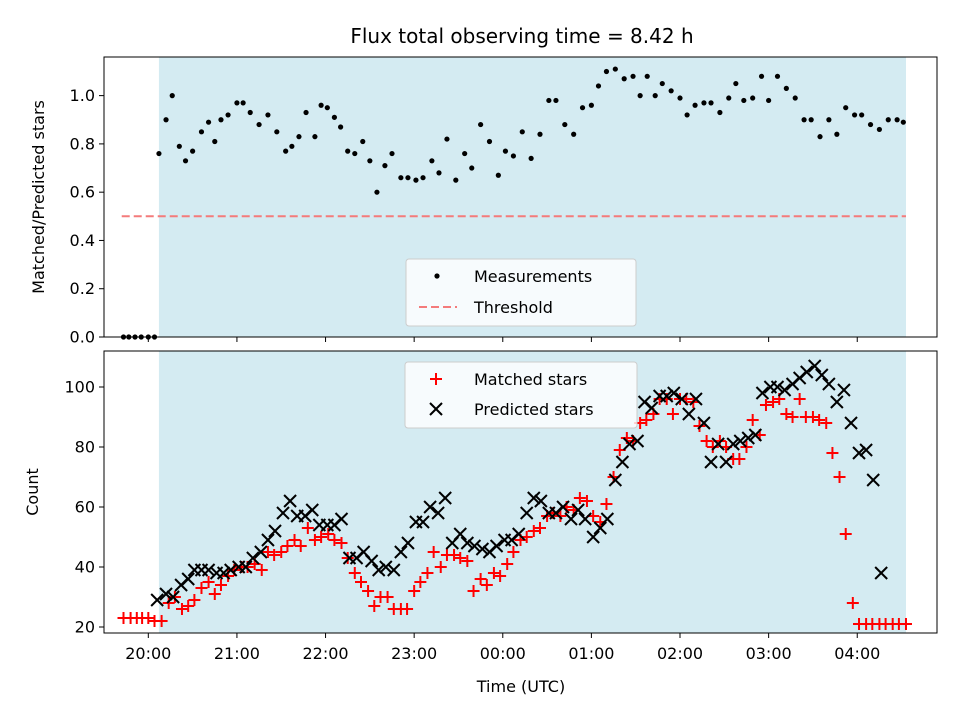  I want to click on x-tick-label: 02:00, so click(680, 653).